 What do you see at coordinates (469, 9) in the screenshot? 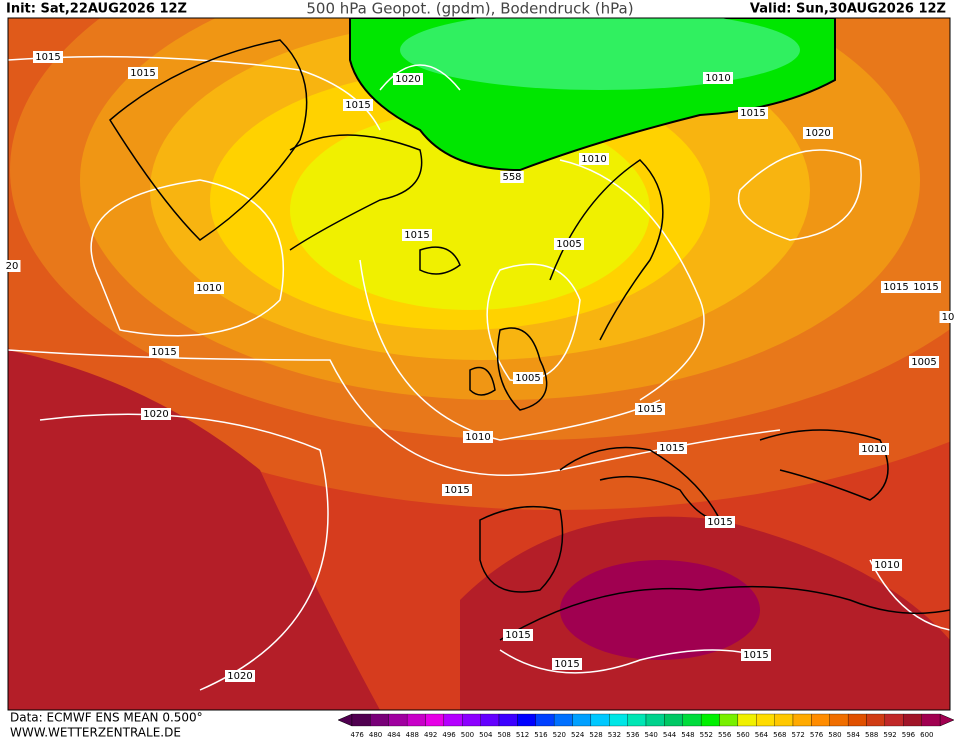
I see `map-title: 500 hPa Geopot. (gpdm), Bodendruck (hPa)` at bounding box center [469, 9].